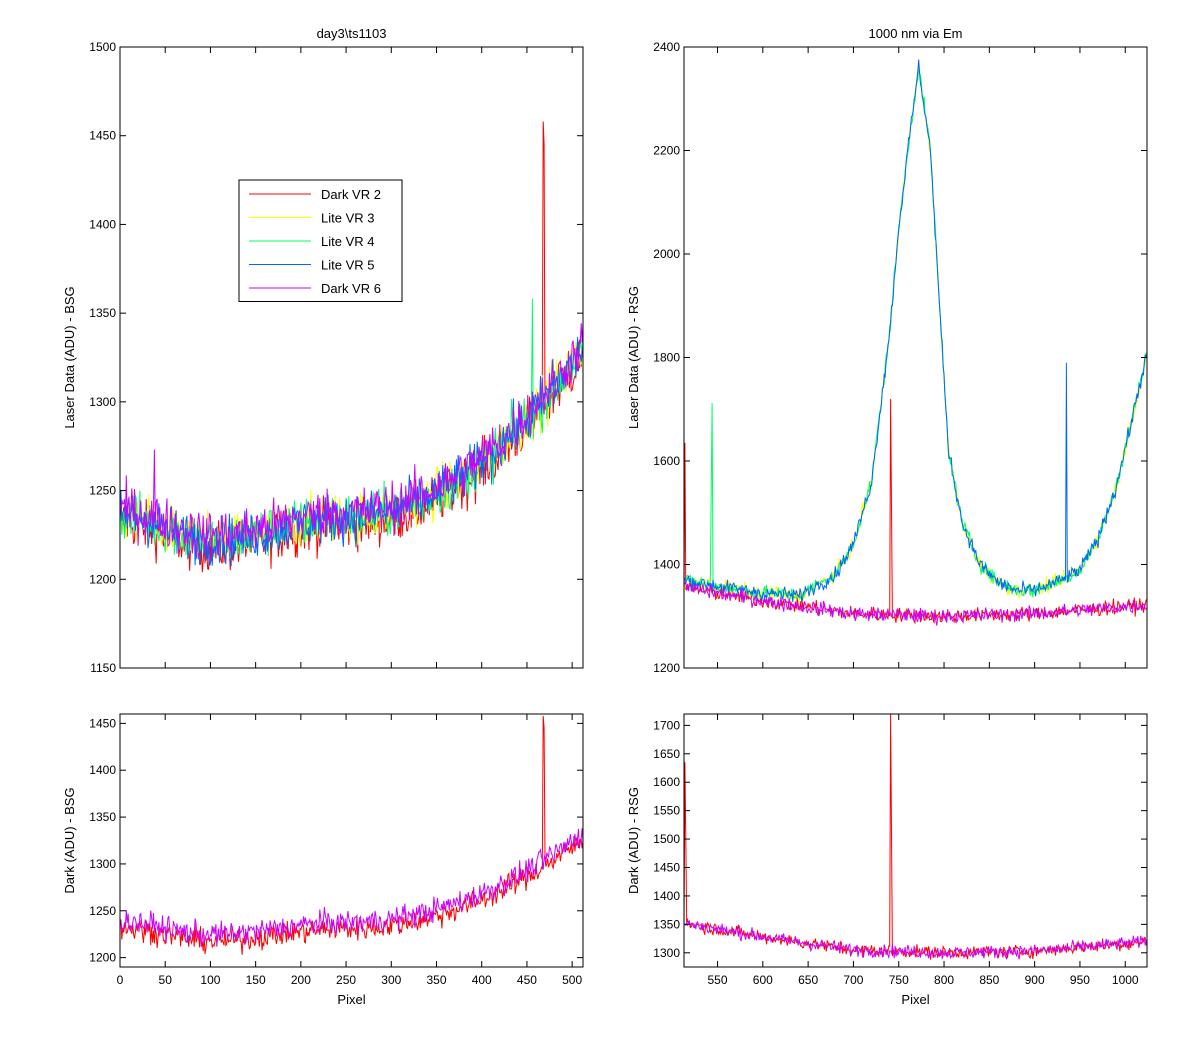 The image size is (1200, 1050). I want to click on x-tick-label: 550, so click(718, 980).